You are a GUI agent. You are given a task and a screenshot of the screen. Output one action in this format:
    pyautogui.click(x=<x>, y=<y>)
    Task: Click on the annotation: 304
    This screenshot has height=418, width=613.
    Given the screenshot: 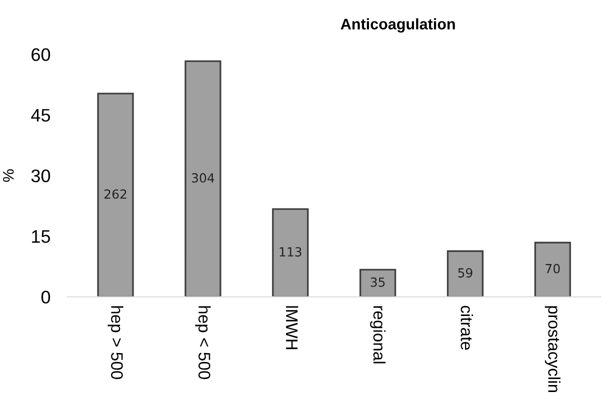 What is the action you would take?
    pyautogui.click(x=203, y=178)
    